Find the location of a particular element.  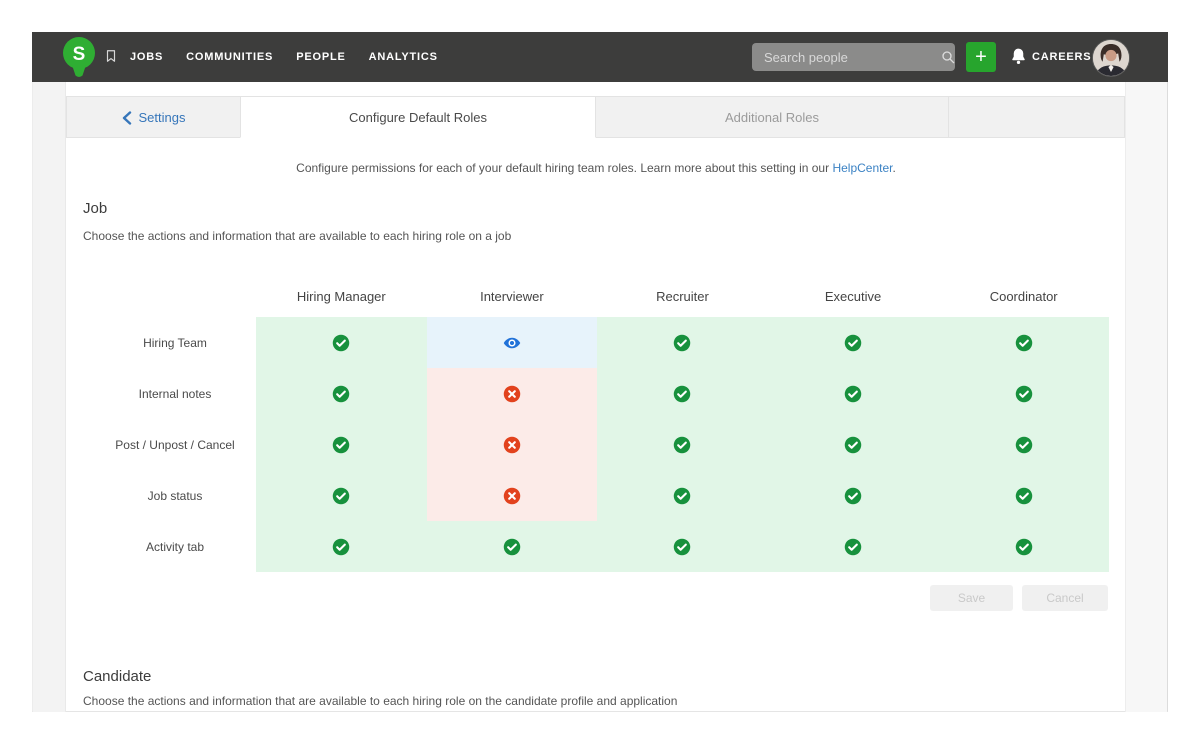

row-label: Internal notes is located at coordinates (161, 393).